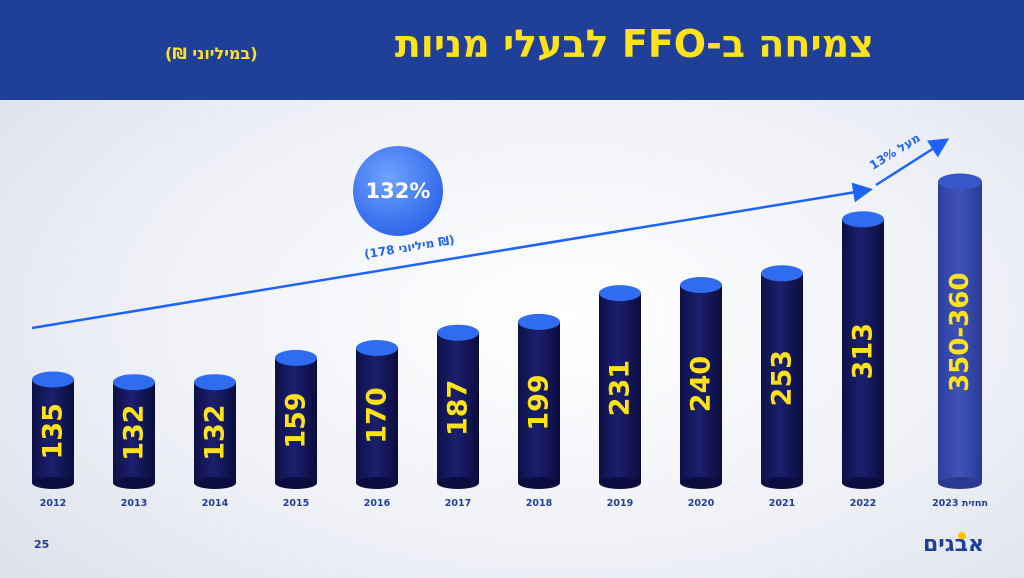 The height and width of the screenshot is (578, 1024). Describe the element at coordinates (960, 503) in the screenshot. I see `x-tick-label: תחזית 2023` at that location.